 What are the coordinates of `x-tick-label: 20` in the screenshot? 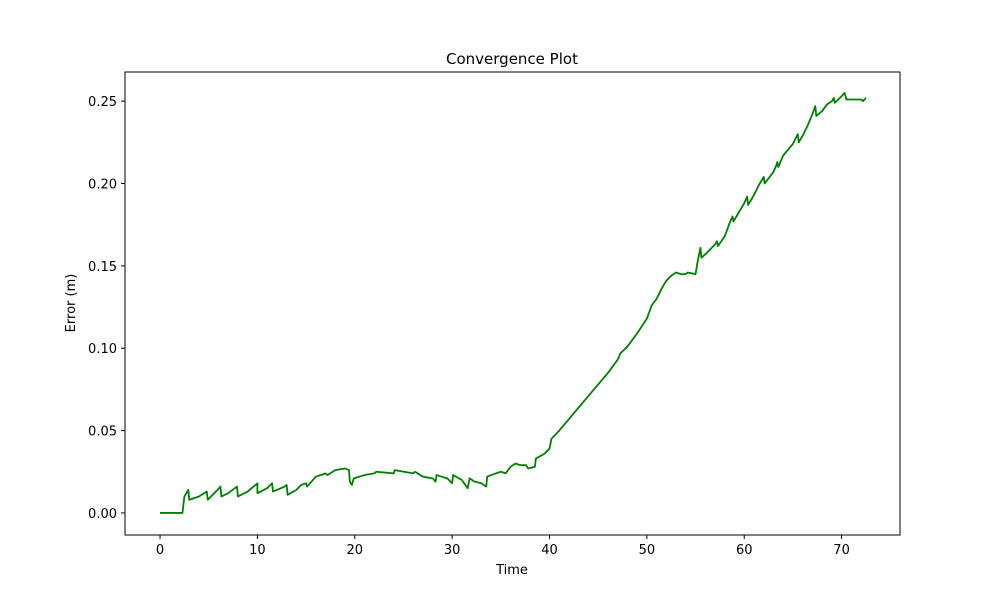 It's located at (355, 550).